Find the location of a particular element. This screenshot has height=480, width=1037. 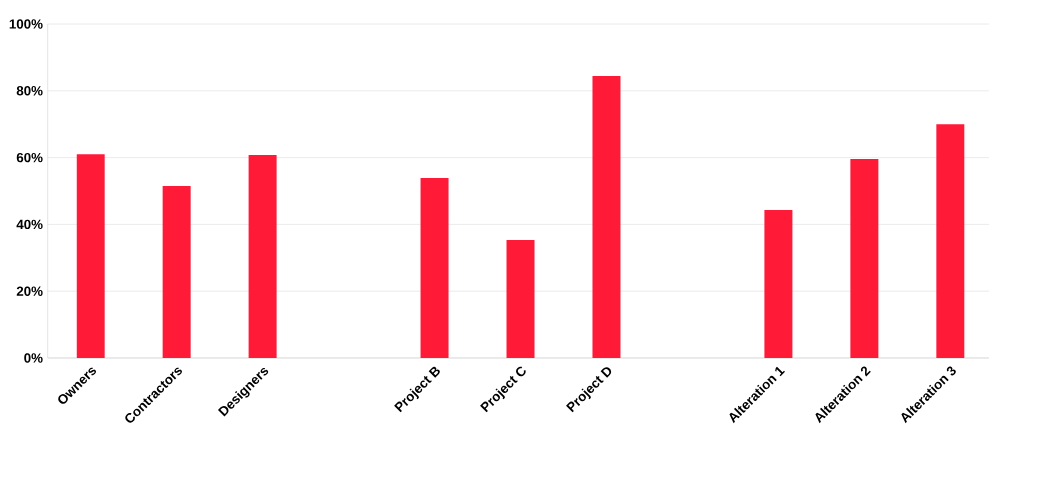

y-tick-label: 60% is located at coordinates (29, 157).